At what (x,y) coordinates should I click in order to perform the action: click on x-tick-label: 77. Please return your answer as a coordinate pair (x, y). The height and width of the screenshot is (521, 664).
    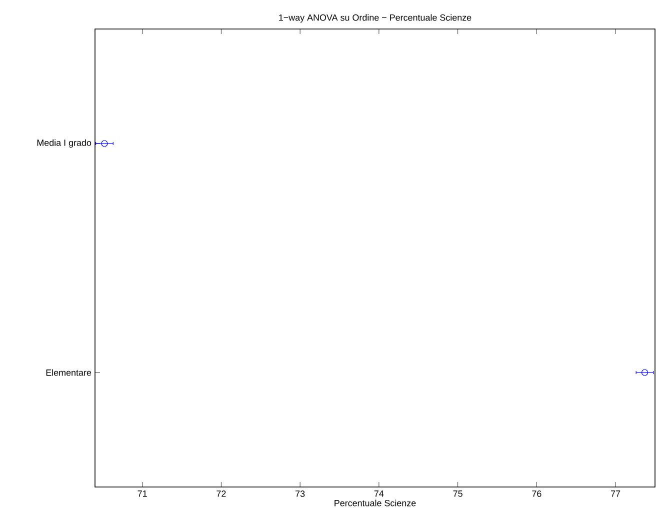
    Looking at the image, I should click on (615, 493).